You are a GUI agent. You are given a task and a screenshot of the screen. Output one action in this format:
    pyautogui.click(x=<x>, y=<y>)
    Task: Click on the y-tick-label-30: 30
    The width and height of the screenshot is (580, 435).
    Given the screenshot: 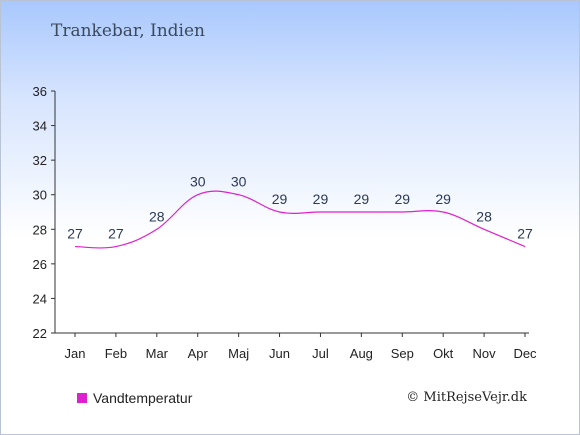 What is the action you would take?
    pyautogui.click(x=40, y=195)
    